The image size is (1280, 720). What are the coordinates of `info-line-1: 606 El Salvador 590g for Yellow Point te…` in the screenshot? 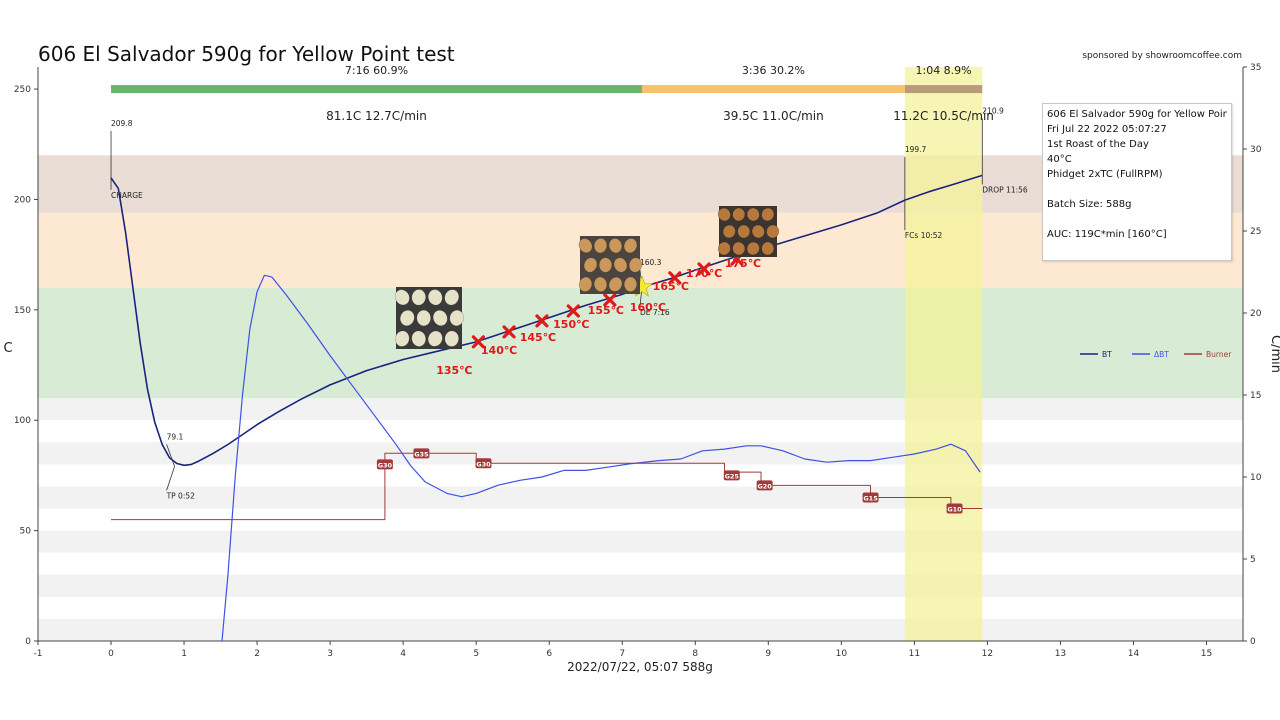 It's located at (1137, 114).